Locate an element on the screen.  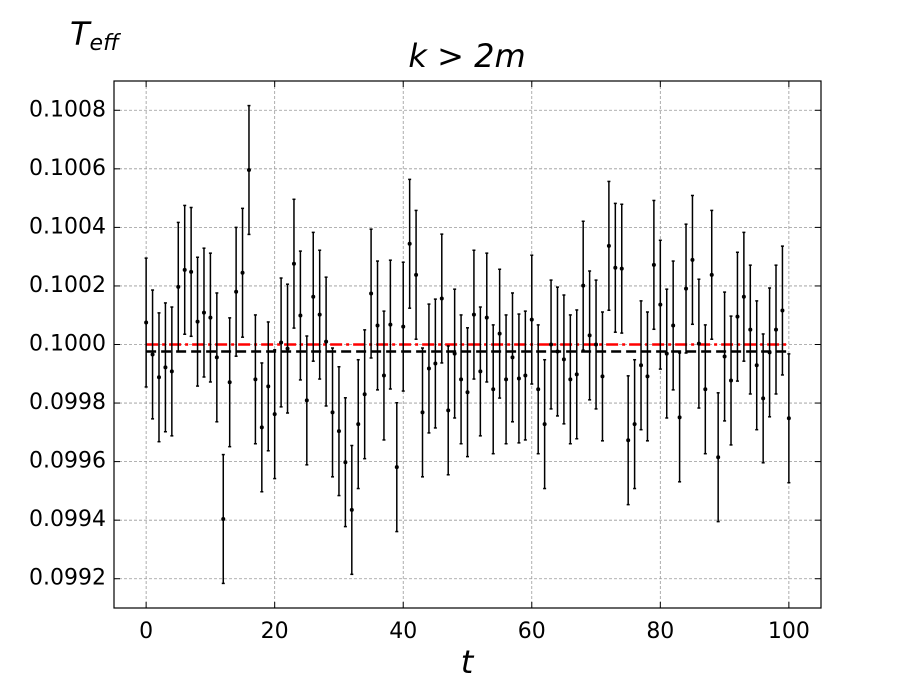
y-tick-label: 0.1000 is located at coordinates (67, 344).